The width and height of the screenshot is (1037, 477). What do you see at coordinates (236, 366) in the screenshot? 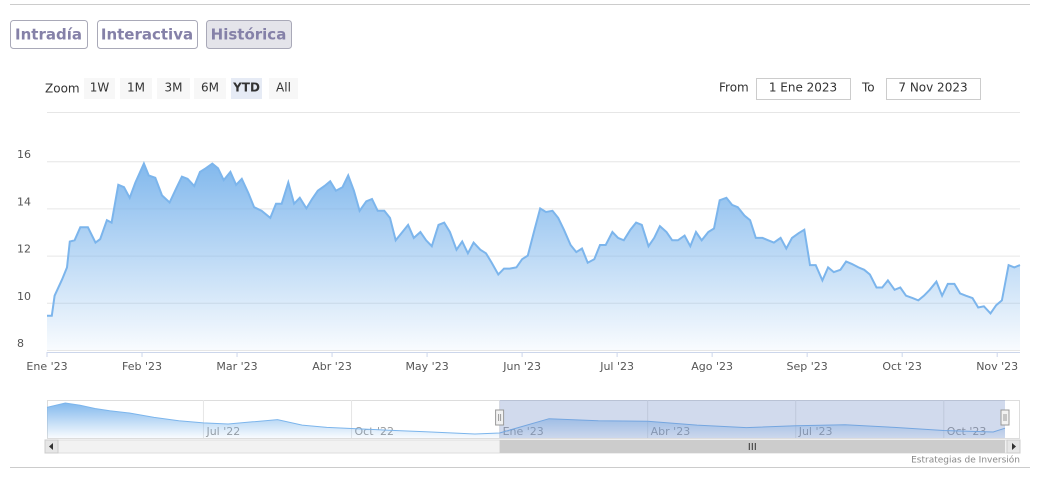
I see `x-tick-label: Mar '23` at bounding box center [236, 366].